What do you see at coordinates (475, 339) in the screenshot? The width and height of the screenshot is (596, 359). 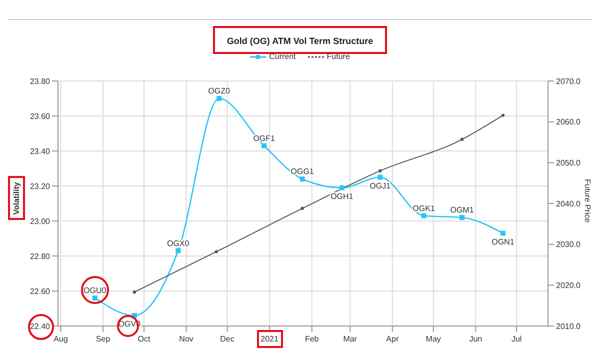 I see `x-tick-label: Jun` at bounding box center [475, 339].